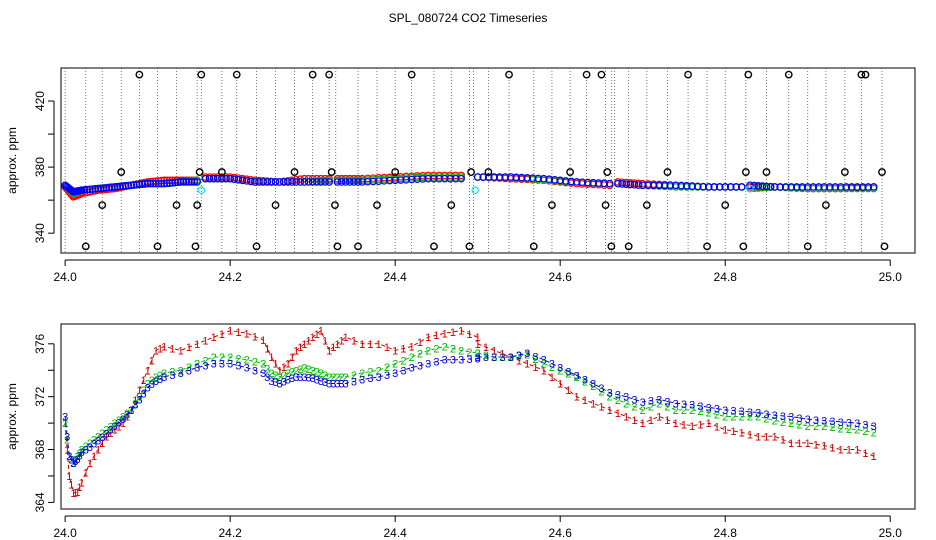 This screenshot has height=540, width=936. Describe the element at coordinates (40, 343) in the screenshot. I see `y-tick-label: 376` at that location.